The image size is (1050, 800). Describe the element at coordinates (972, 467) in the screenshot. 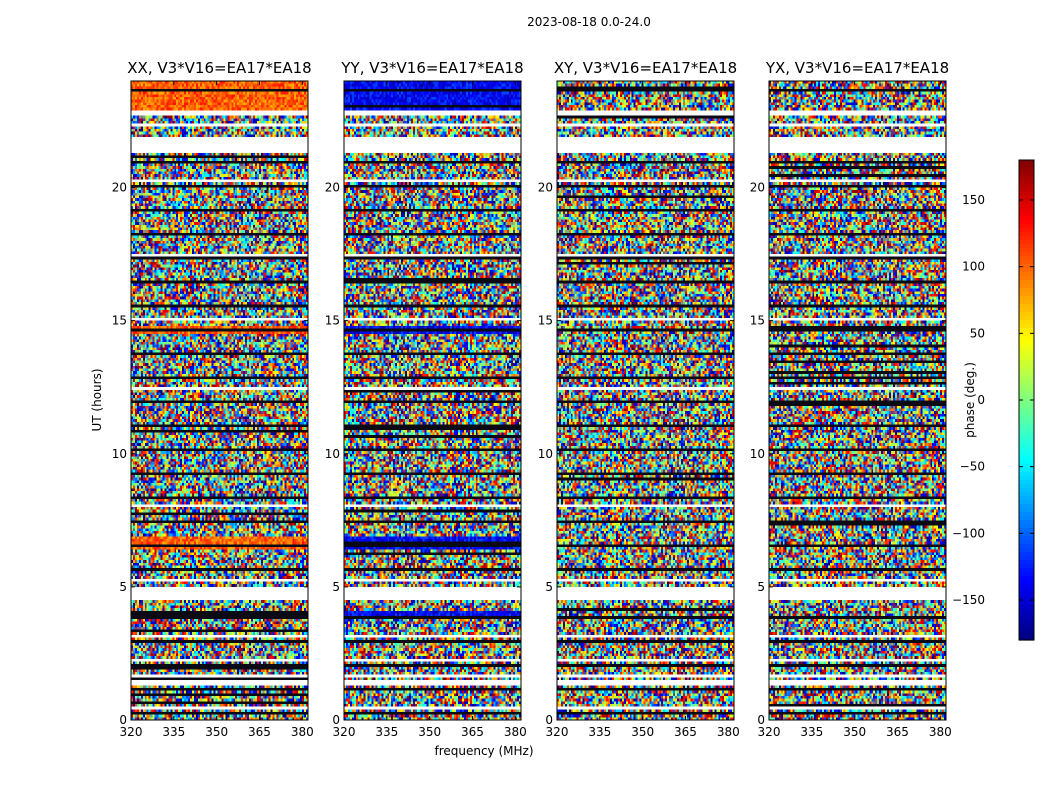

I see `colorbar-tick-label: −50` at that location.